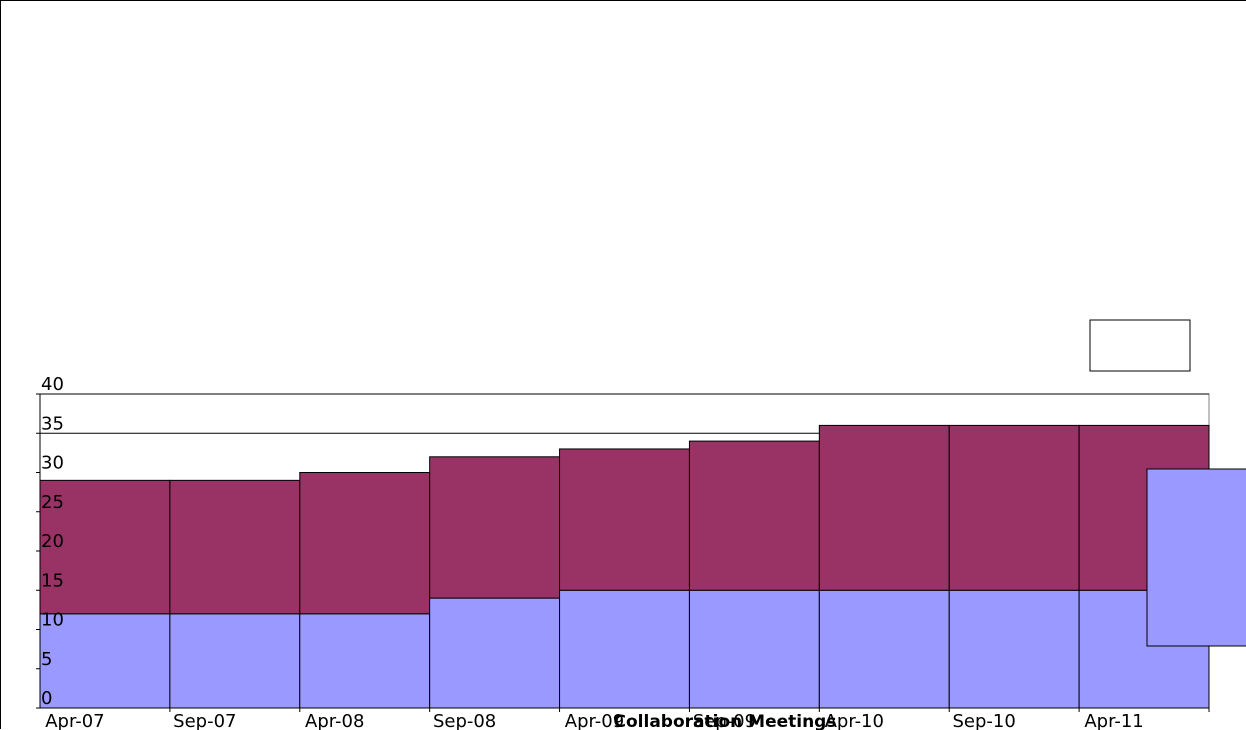 The height and width of the screenshot is (730, 1246). I want to click on x-tick-label-Sep-07: Sep-07, so click(204, 720).